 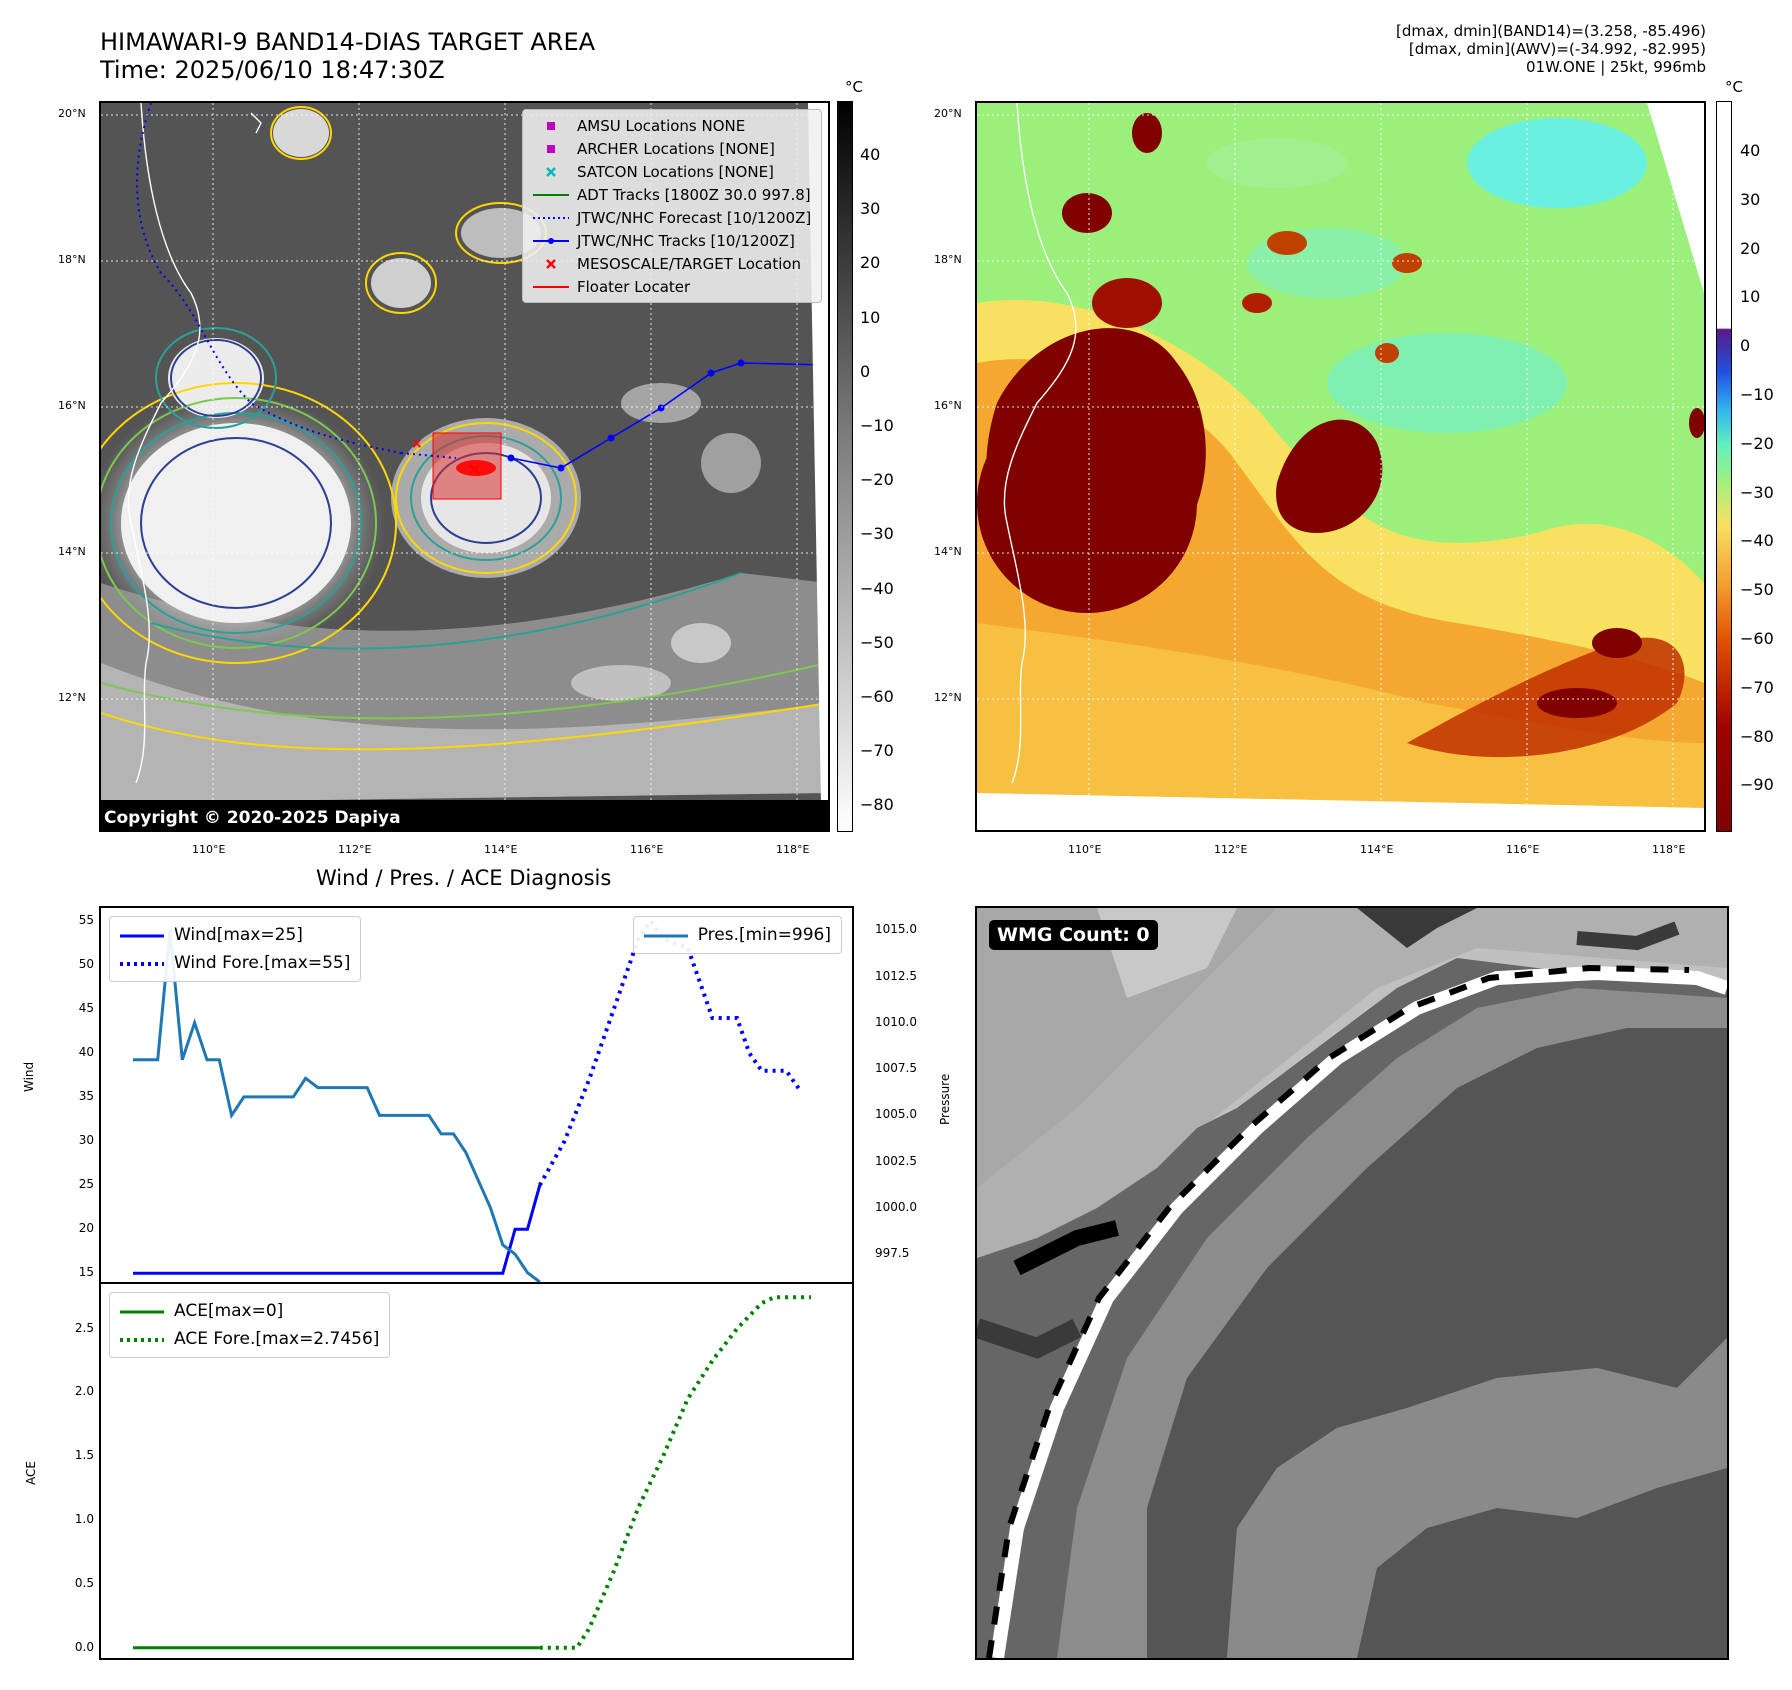 What do you see at coordinates (86, 1228) in the screenshot?
I see `y-tick-label: 20` at bounding box center [86, 1228].